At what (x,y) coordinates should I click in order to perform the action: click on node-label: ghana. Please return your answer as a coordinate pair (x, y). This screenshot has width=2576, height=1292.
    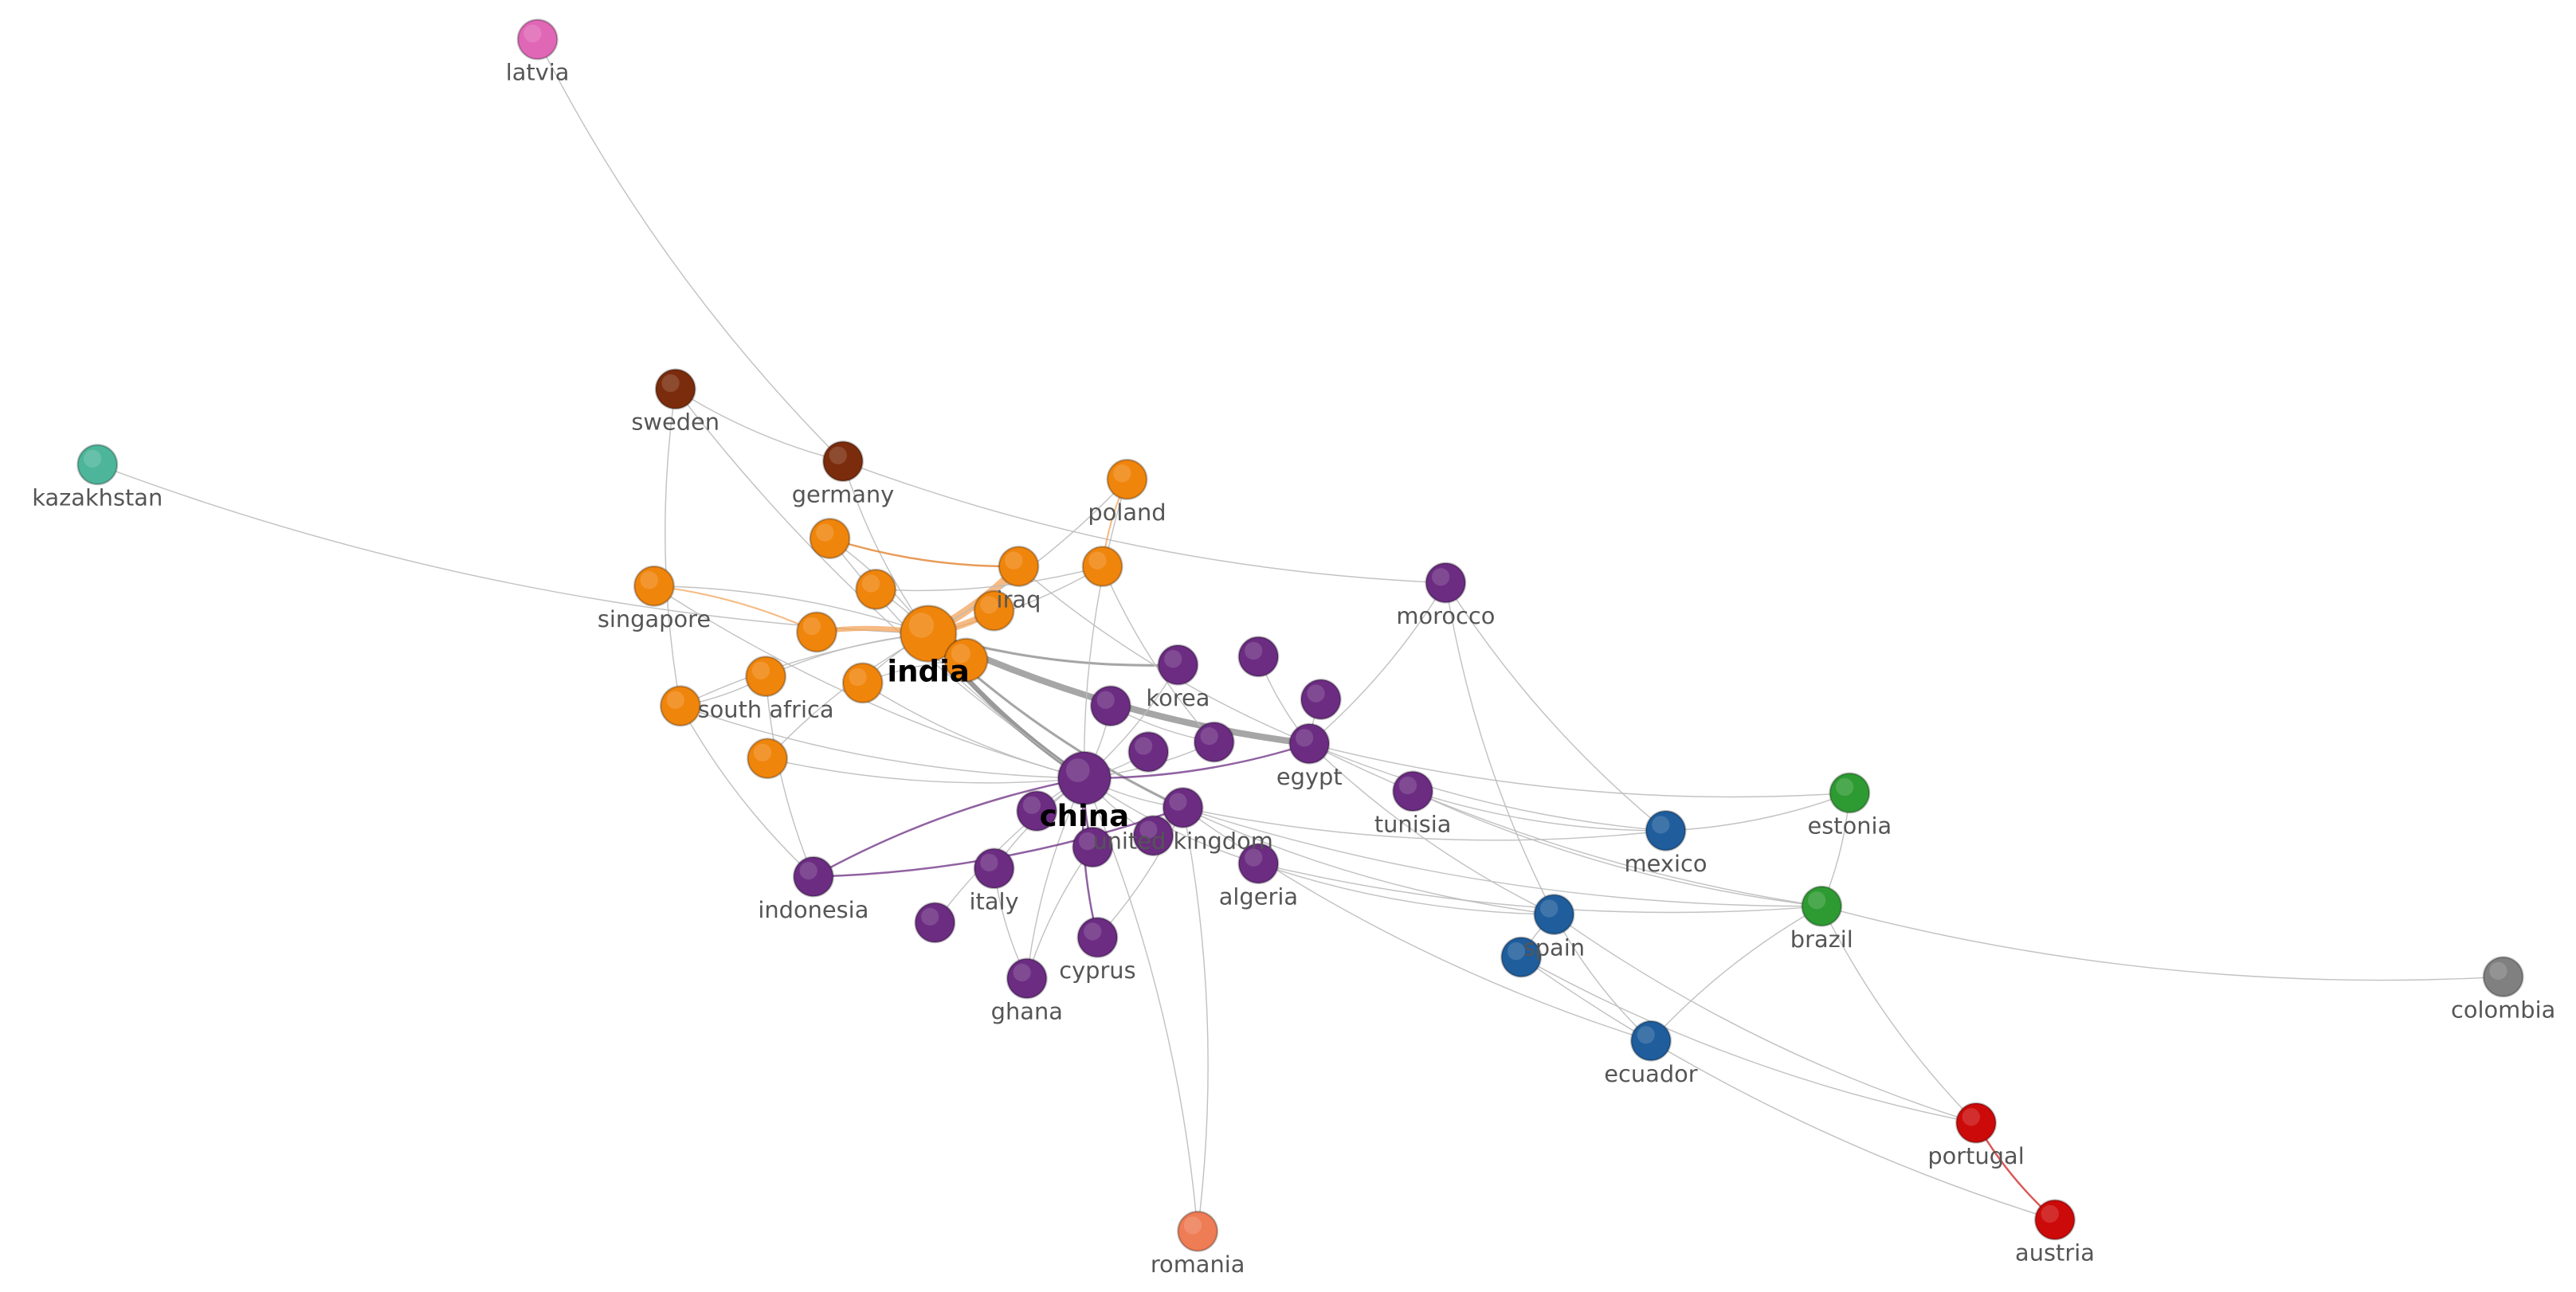
    Looking at the image, I should click on (1027, 1011).